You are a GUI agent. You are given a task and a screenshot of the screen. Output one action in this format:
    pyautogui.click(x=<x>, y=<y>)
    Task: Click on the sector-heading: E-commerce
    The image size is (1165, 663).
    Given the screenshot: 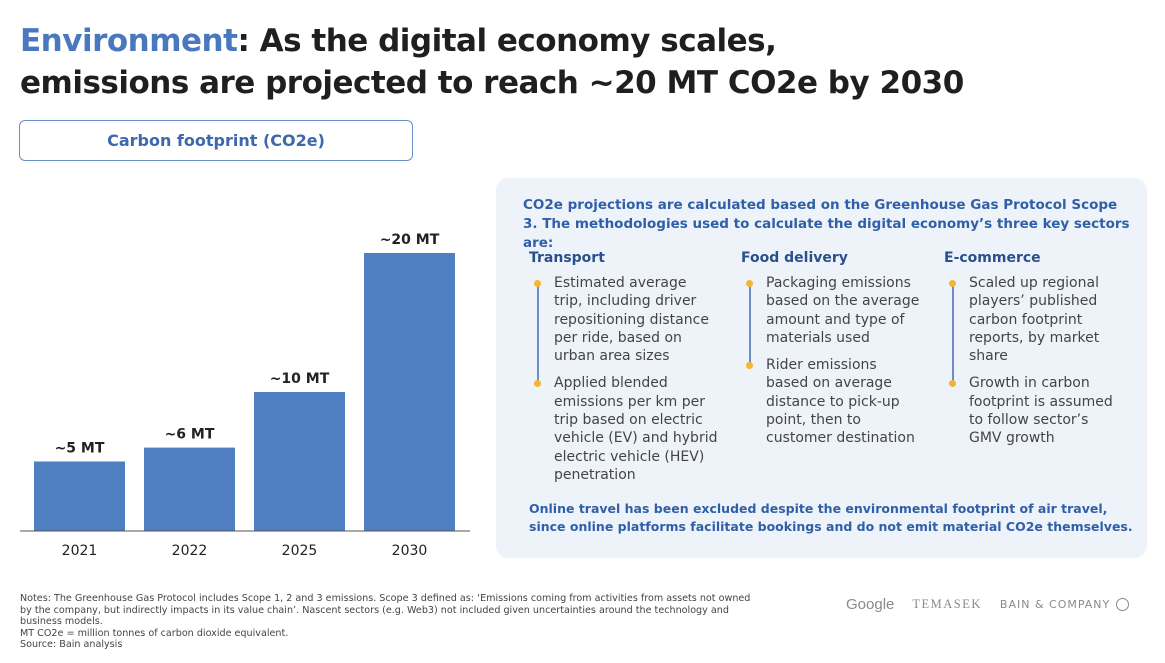 What is the action you would take?
    pyautogui.click(x=992, y=258)
    